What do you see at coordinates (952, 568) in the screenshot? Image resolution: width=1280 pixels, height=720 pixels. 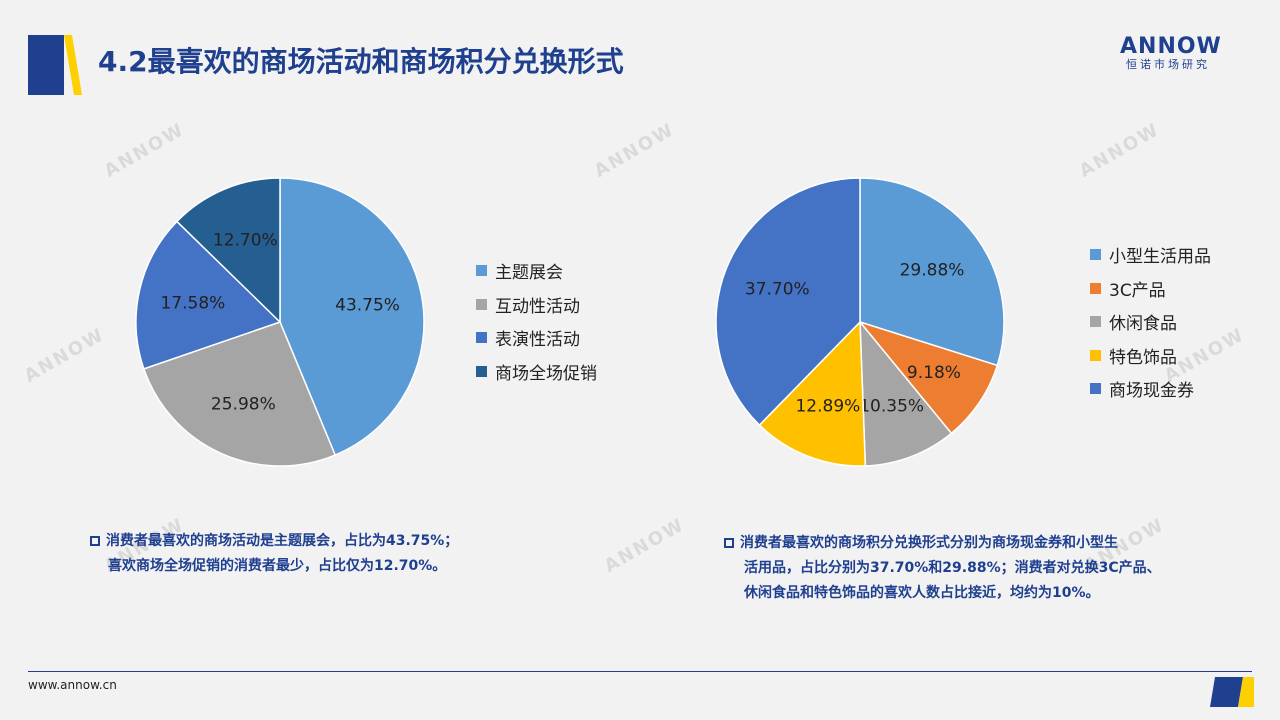 I see `right-note-line: 活用品，占比分别为37.70%和29.88%；消费者对兑换3C产品、` at bounding box center [952, 568].